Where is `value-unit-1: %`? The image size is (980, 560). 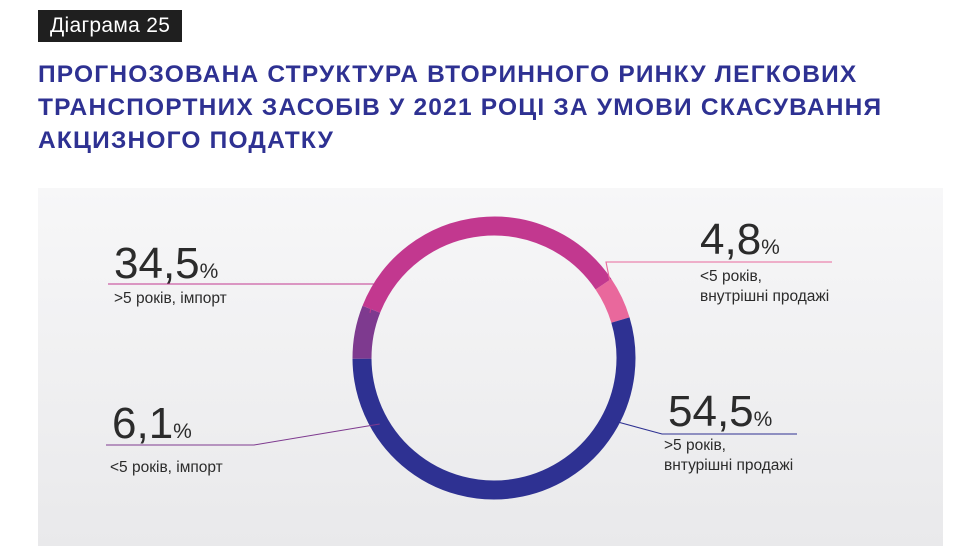 value-unit-1: % is located at coordinates (770, 247).